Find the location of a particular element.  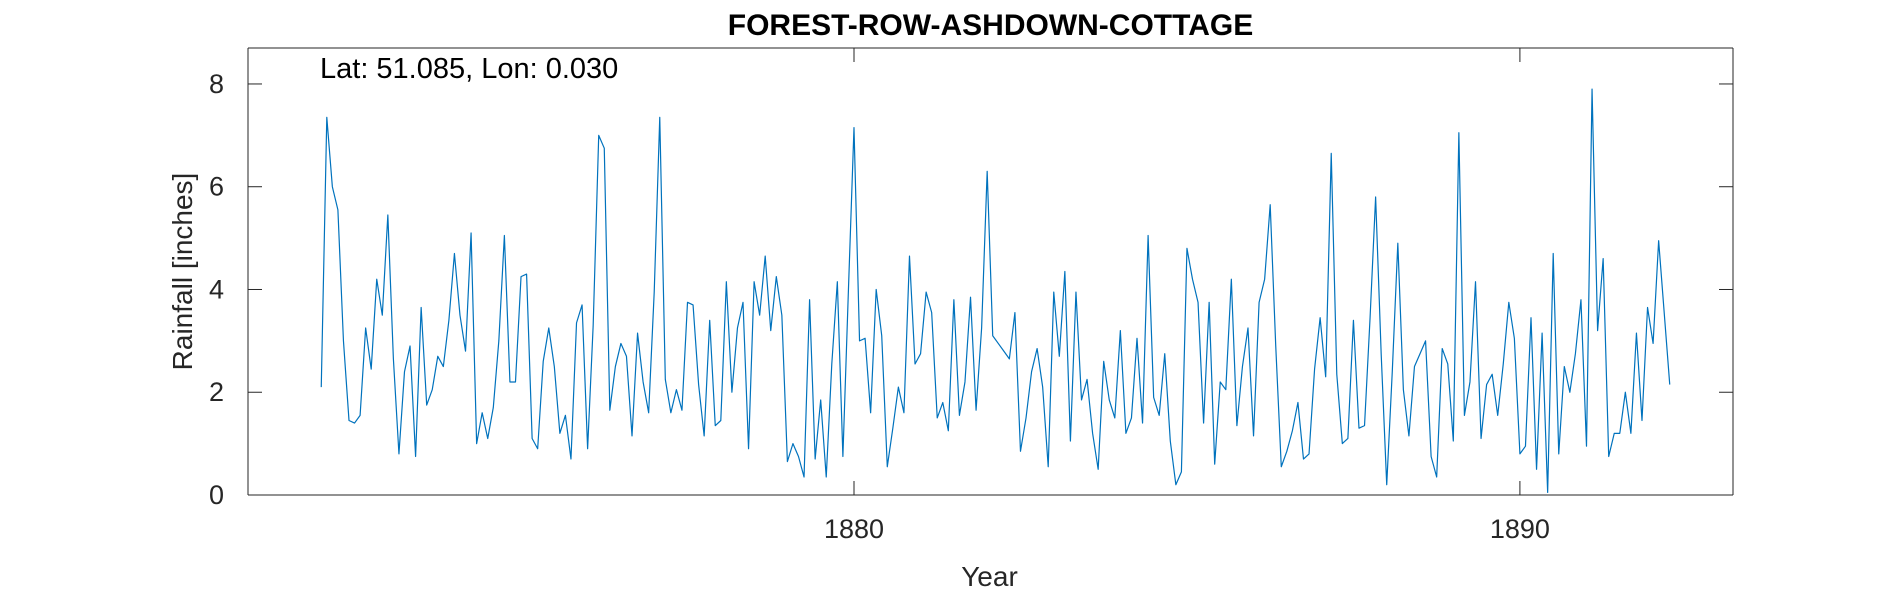

y-tick-label: 6 is located at coordinates (216, 187).